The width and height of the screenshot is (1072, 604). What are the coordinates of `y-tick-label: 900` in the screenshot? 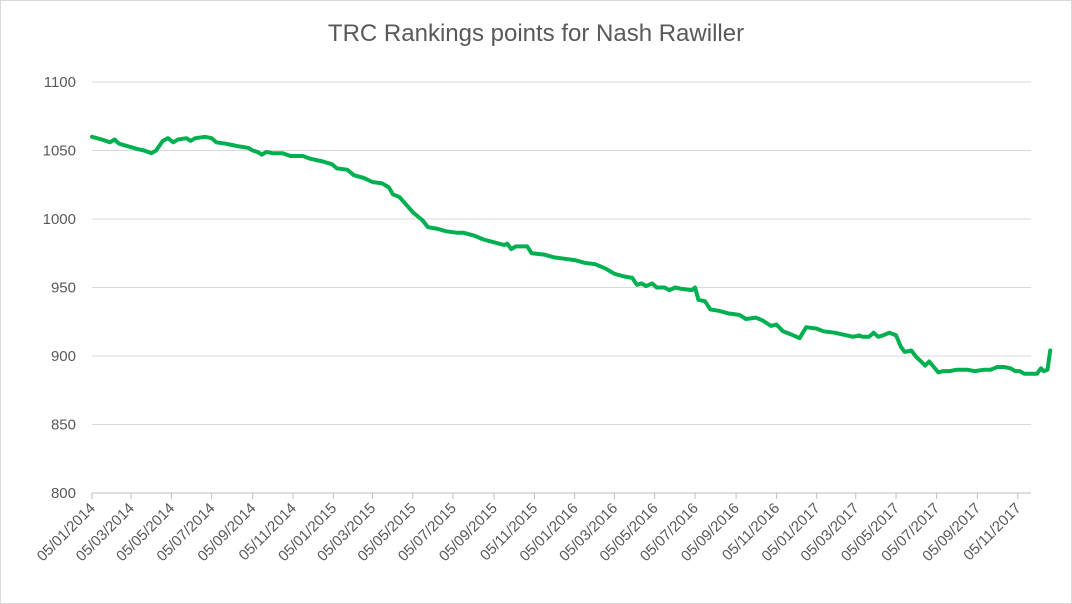 It's located at (63, 356).